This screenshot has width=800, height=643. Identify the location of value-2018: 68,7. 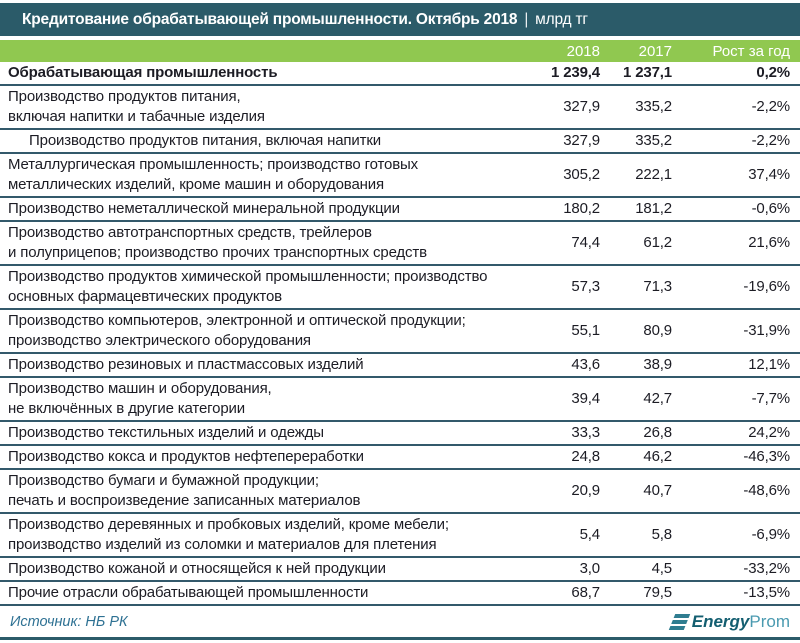
(585, 592).